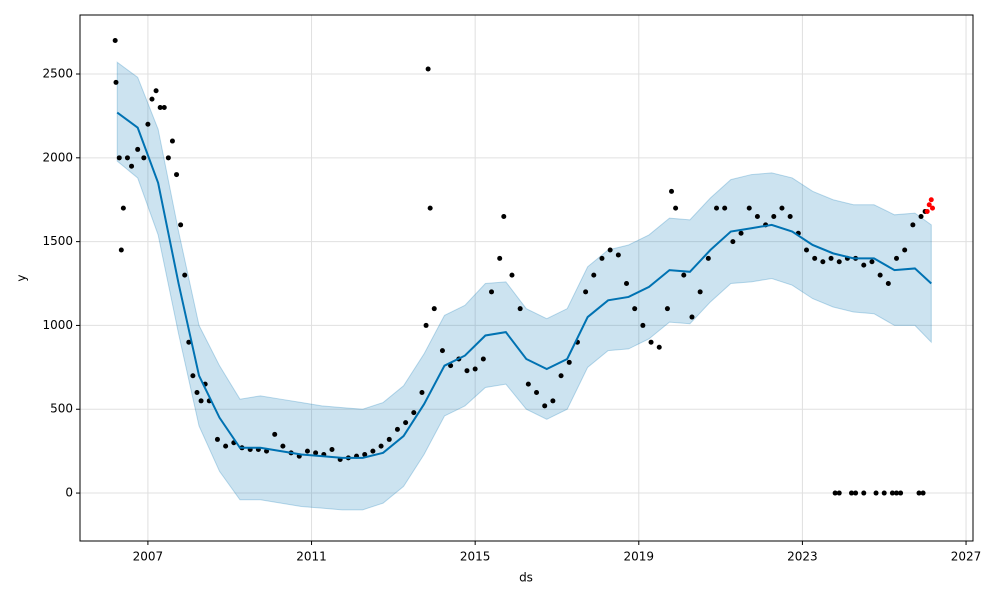 This screenshot has height=604, width=1000. I want to click on x-tick-label: 2011, so click(311, 557).